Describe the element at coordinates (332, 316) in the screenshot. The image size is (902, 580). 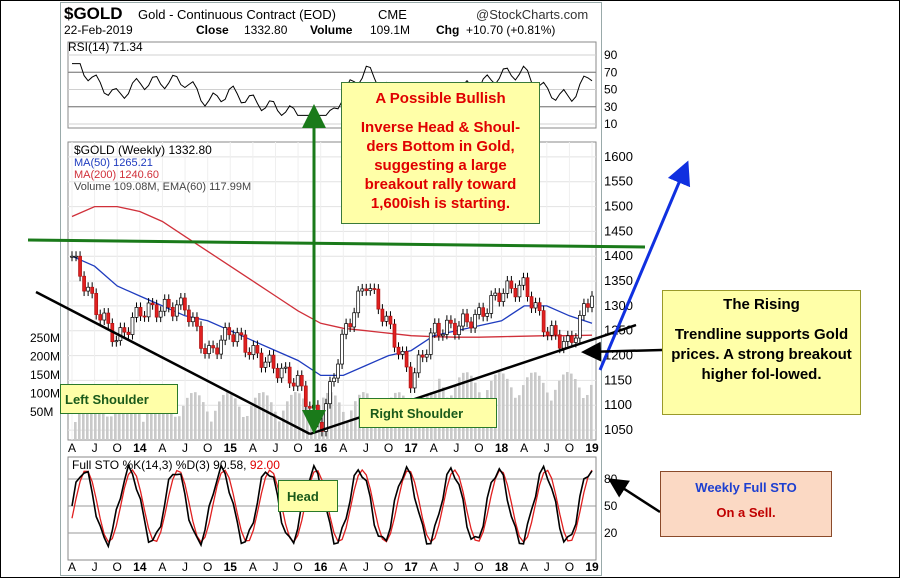
I see `ma50-line` at that location.